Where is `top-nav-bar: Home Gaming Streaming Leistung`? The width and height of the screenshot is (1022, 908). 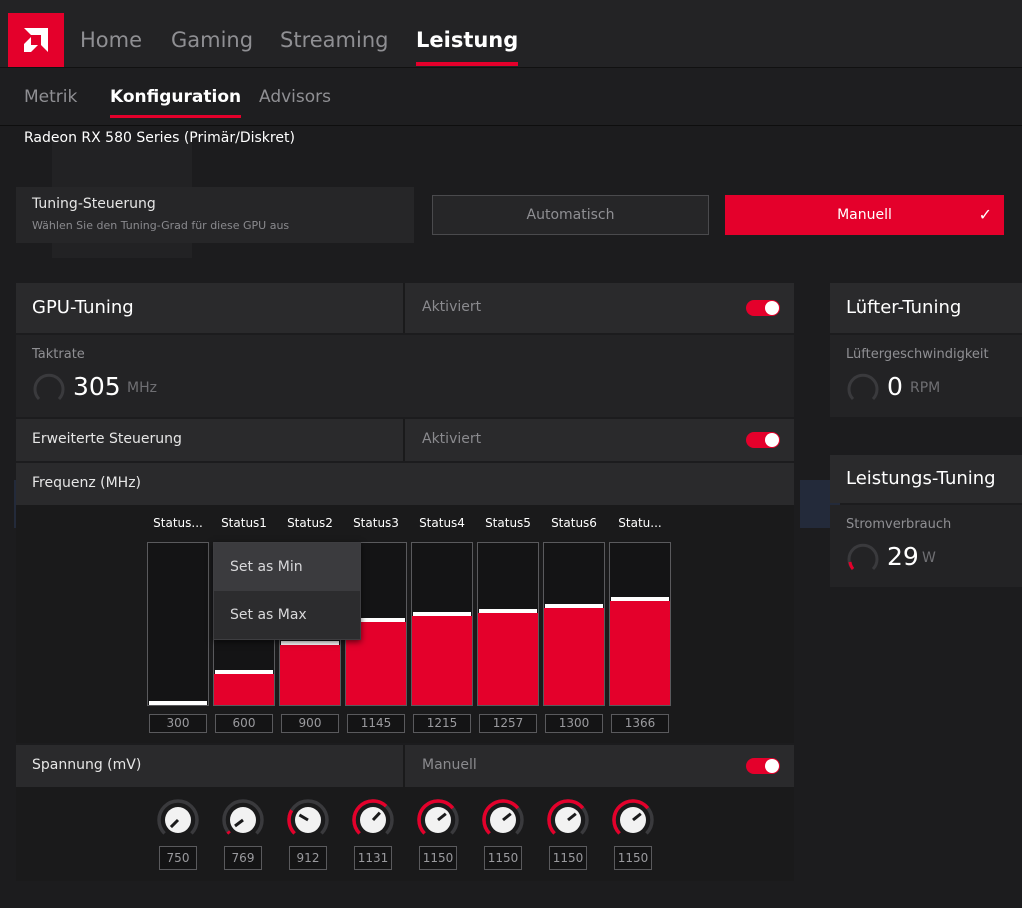
top-nav-bar: Home Gaming Streaming Leistung is located at coordinates (511, 34).